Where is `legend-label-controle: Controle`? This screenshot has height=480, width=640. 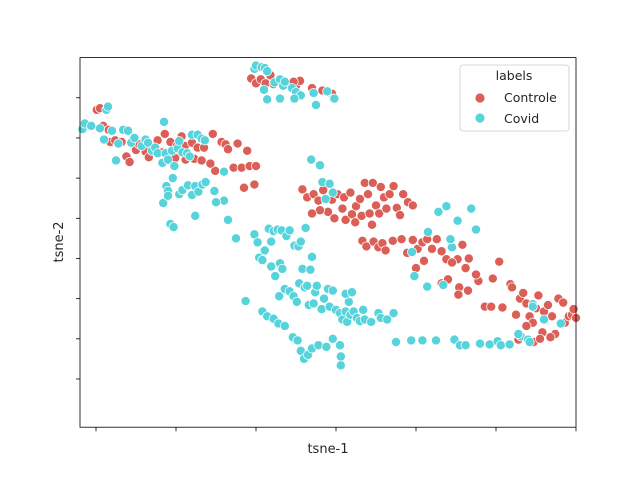
legend-label-controle: Controle is located at coordinates (530, 97).